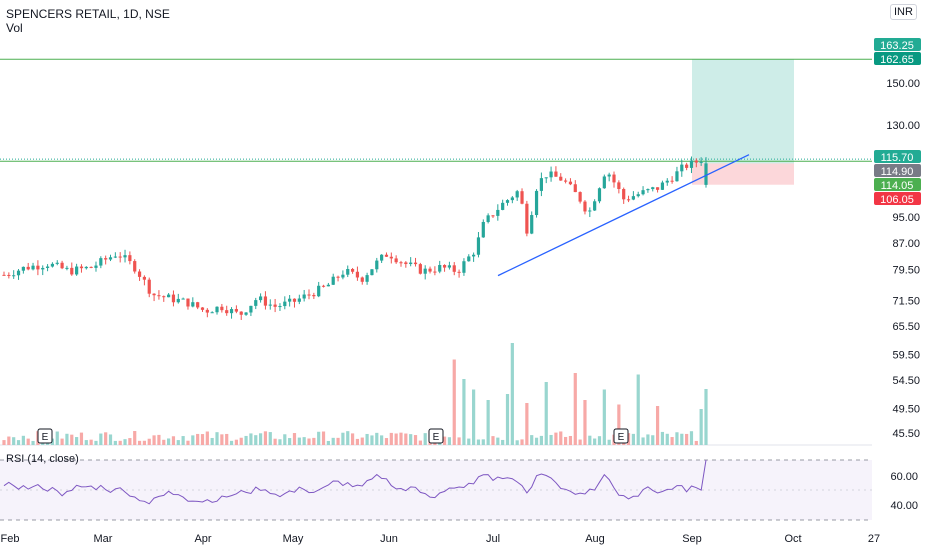 This screenshot has width=932, height=550. What do you see at coordinates (906, 381) in the screenshot?
I see `price-axis-label: 54.50` at bounding box center [906, 381].